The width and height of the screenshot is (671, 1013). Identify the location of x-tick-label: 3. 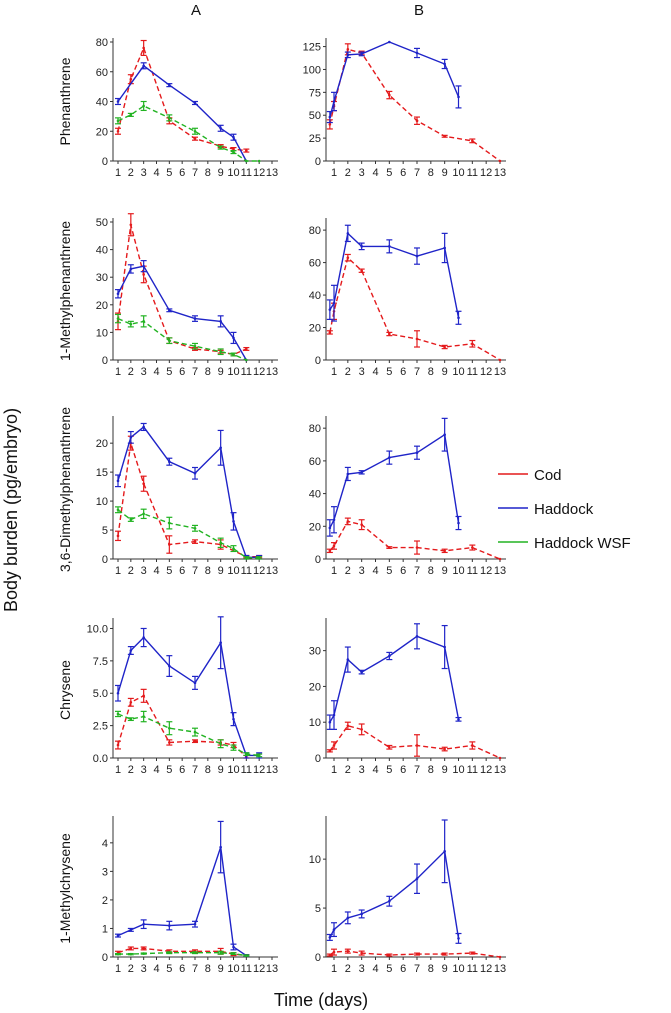
(144, 969).